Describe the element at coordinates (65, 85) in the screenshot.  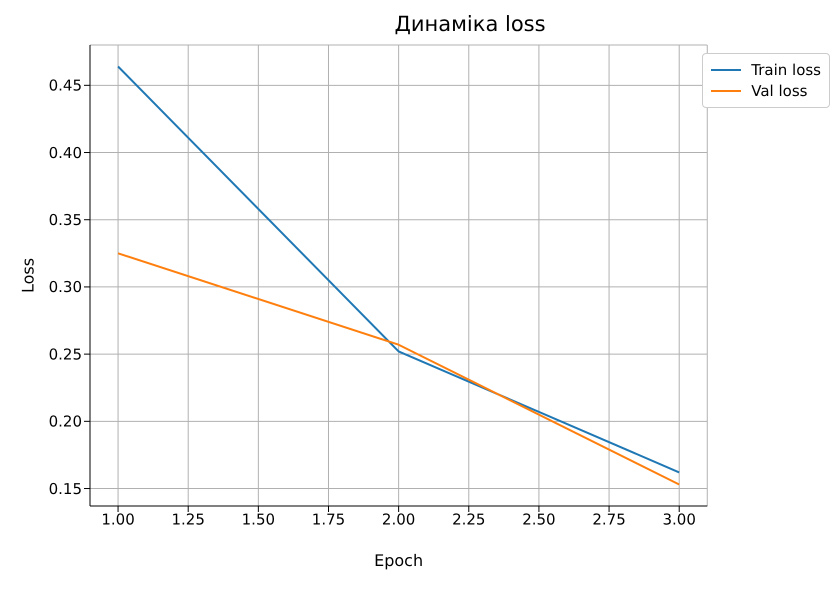
I see `y-tick-label: 0.45` at that location.